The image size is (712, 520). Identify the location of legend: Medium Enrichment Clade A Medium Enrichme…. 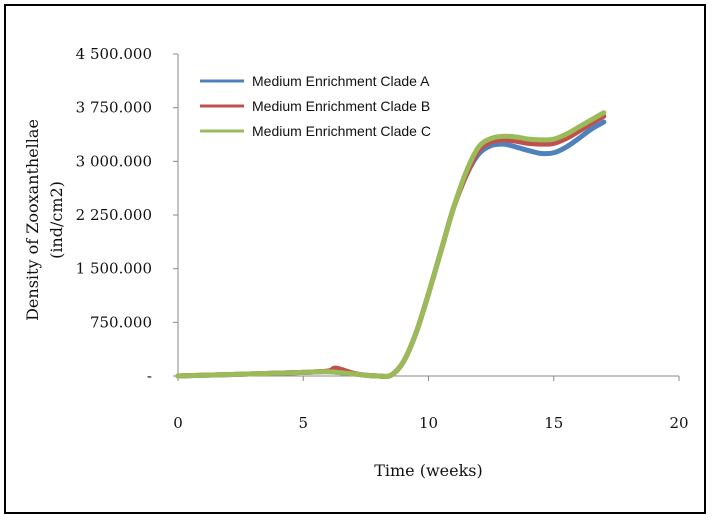
(315, 106).